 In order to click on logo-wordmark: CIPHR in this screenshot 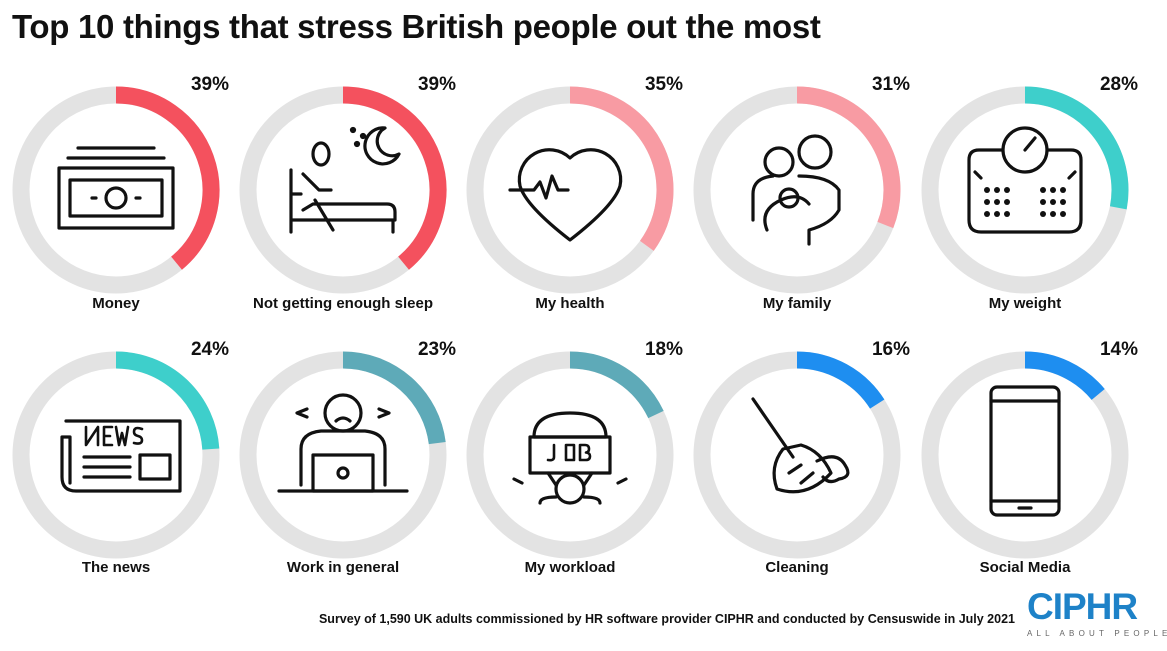, I will do `click(1082, 606)`.